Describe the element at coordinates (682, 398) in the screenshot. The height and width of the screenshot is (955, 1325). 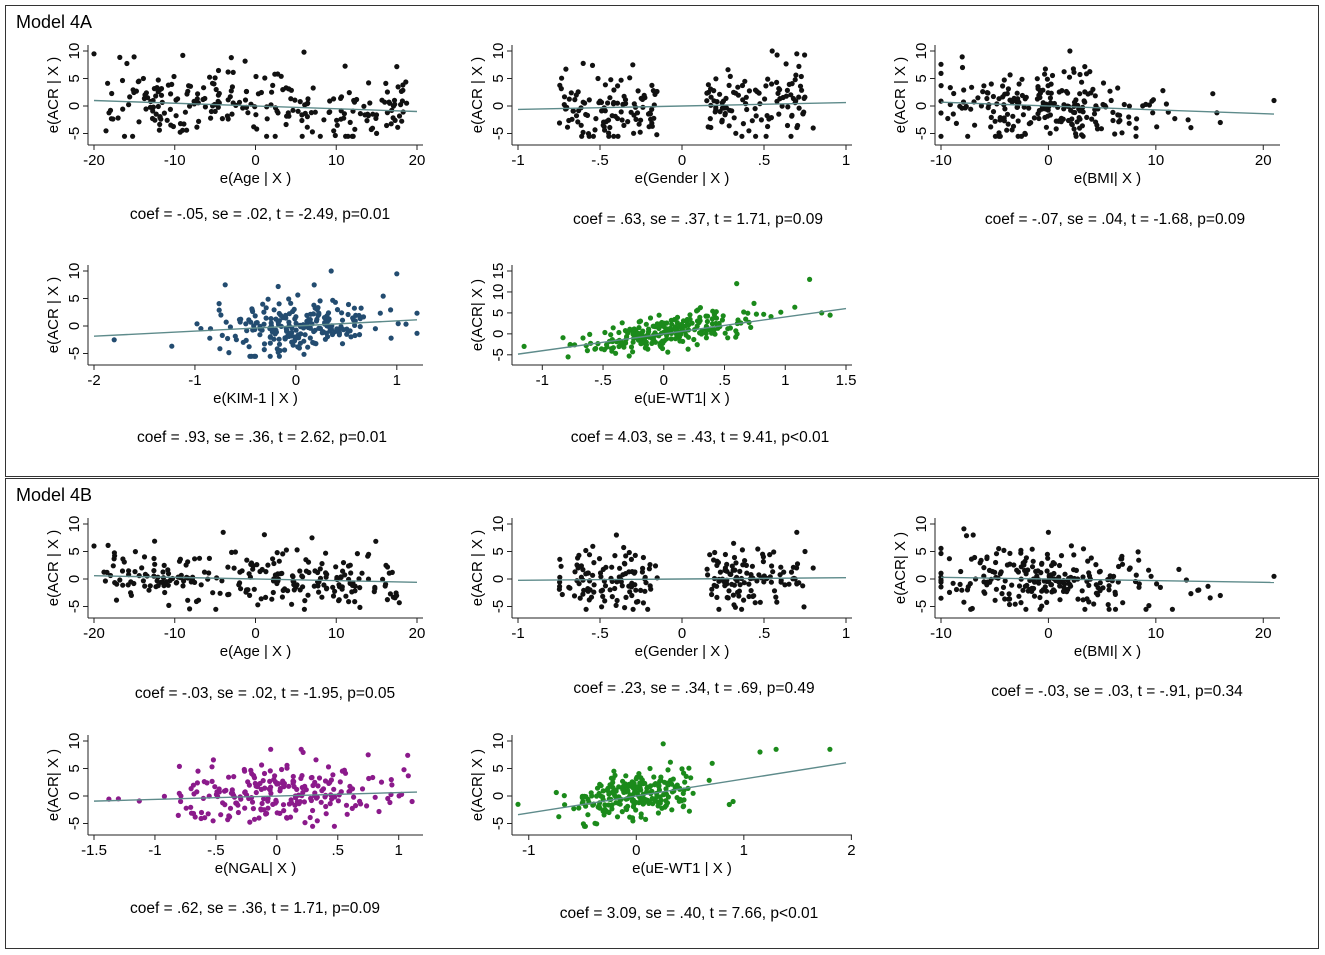
I see `x-axis-title: e(uE-WT1| X )` at that location.